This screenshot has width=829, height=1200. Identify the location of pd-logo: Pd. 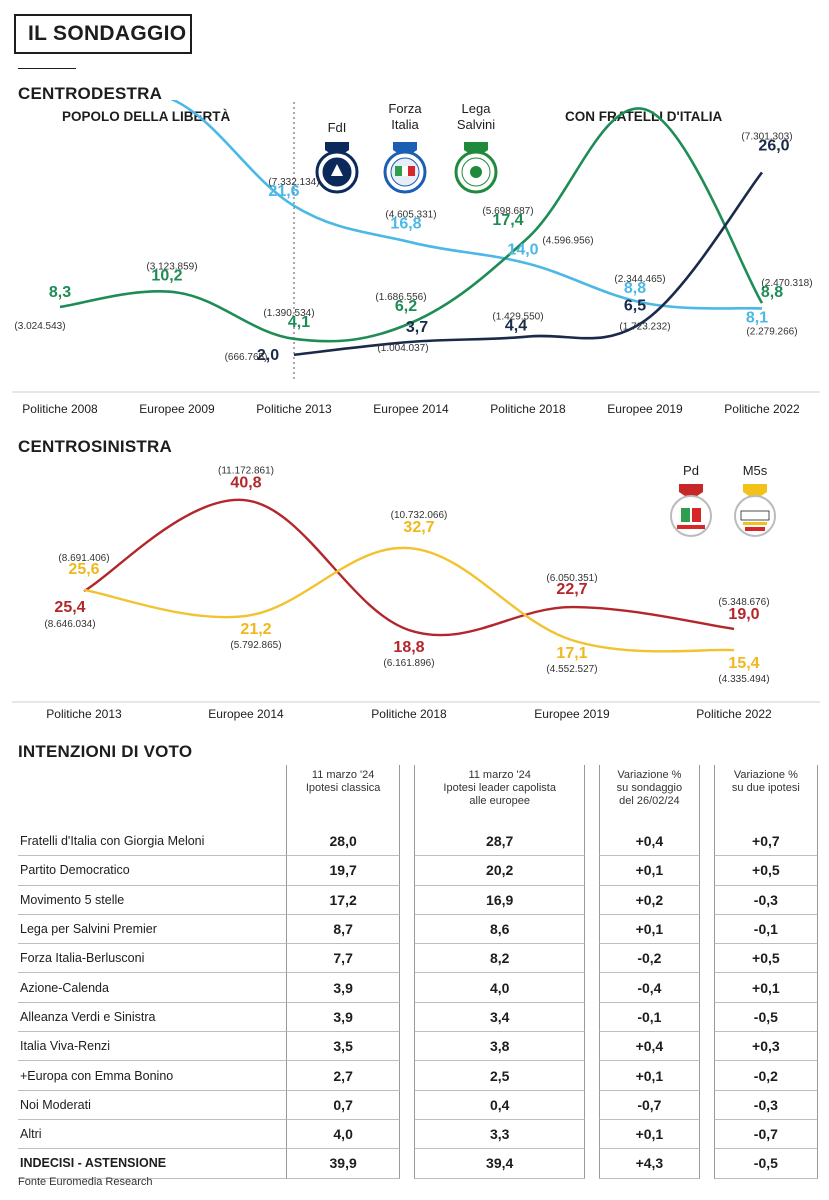
(691, 500).